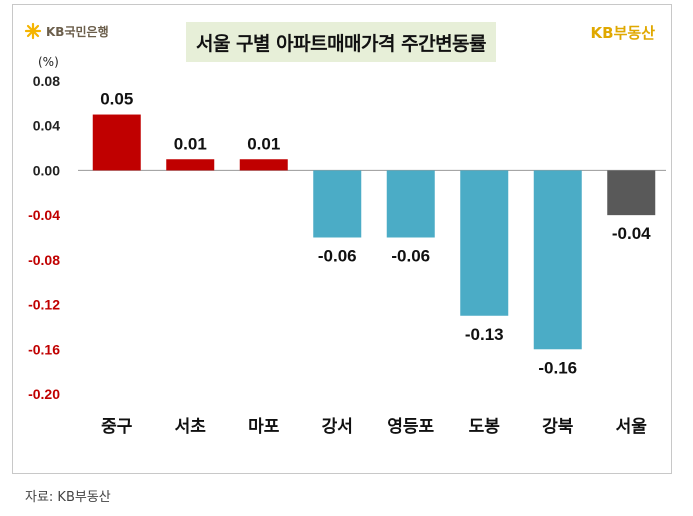 The height and width of the screenshot is (516, 693). What do you see at coordinates (264, 427) in the screenshot?
I see `x-tick-label: 마포` at bounding box center [264, 427].